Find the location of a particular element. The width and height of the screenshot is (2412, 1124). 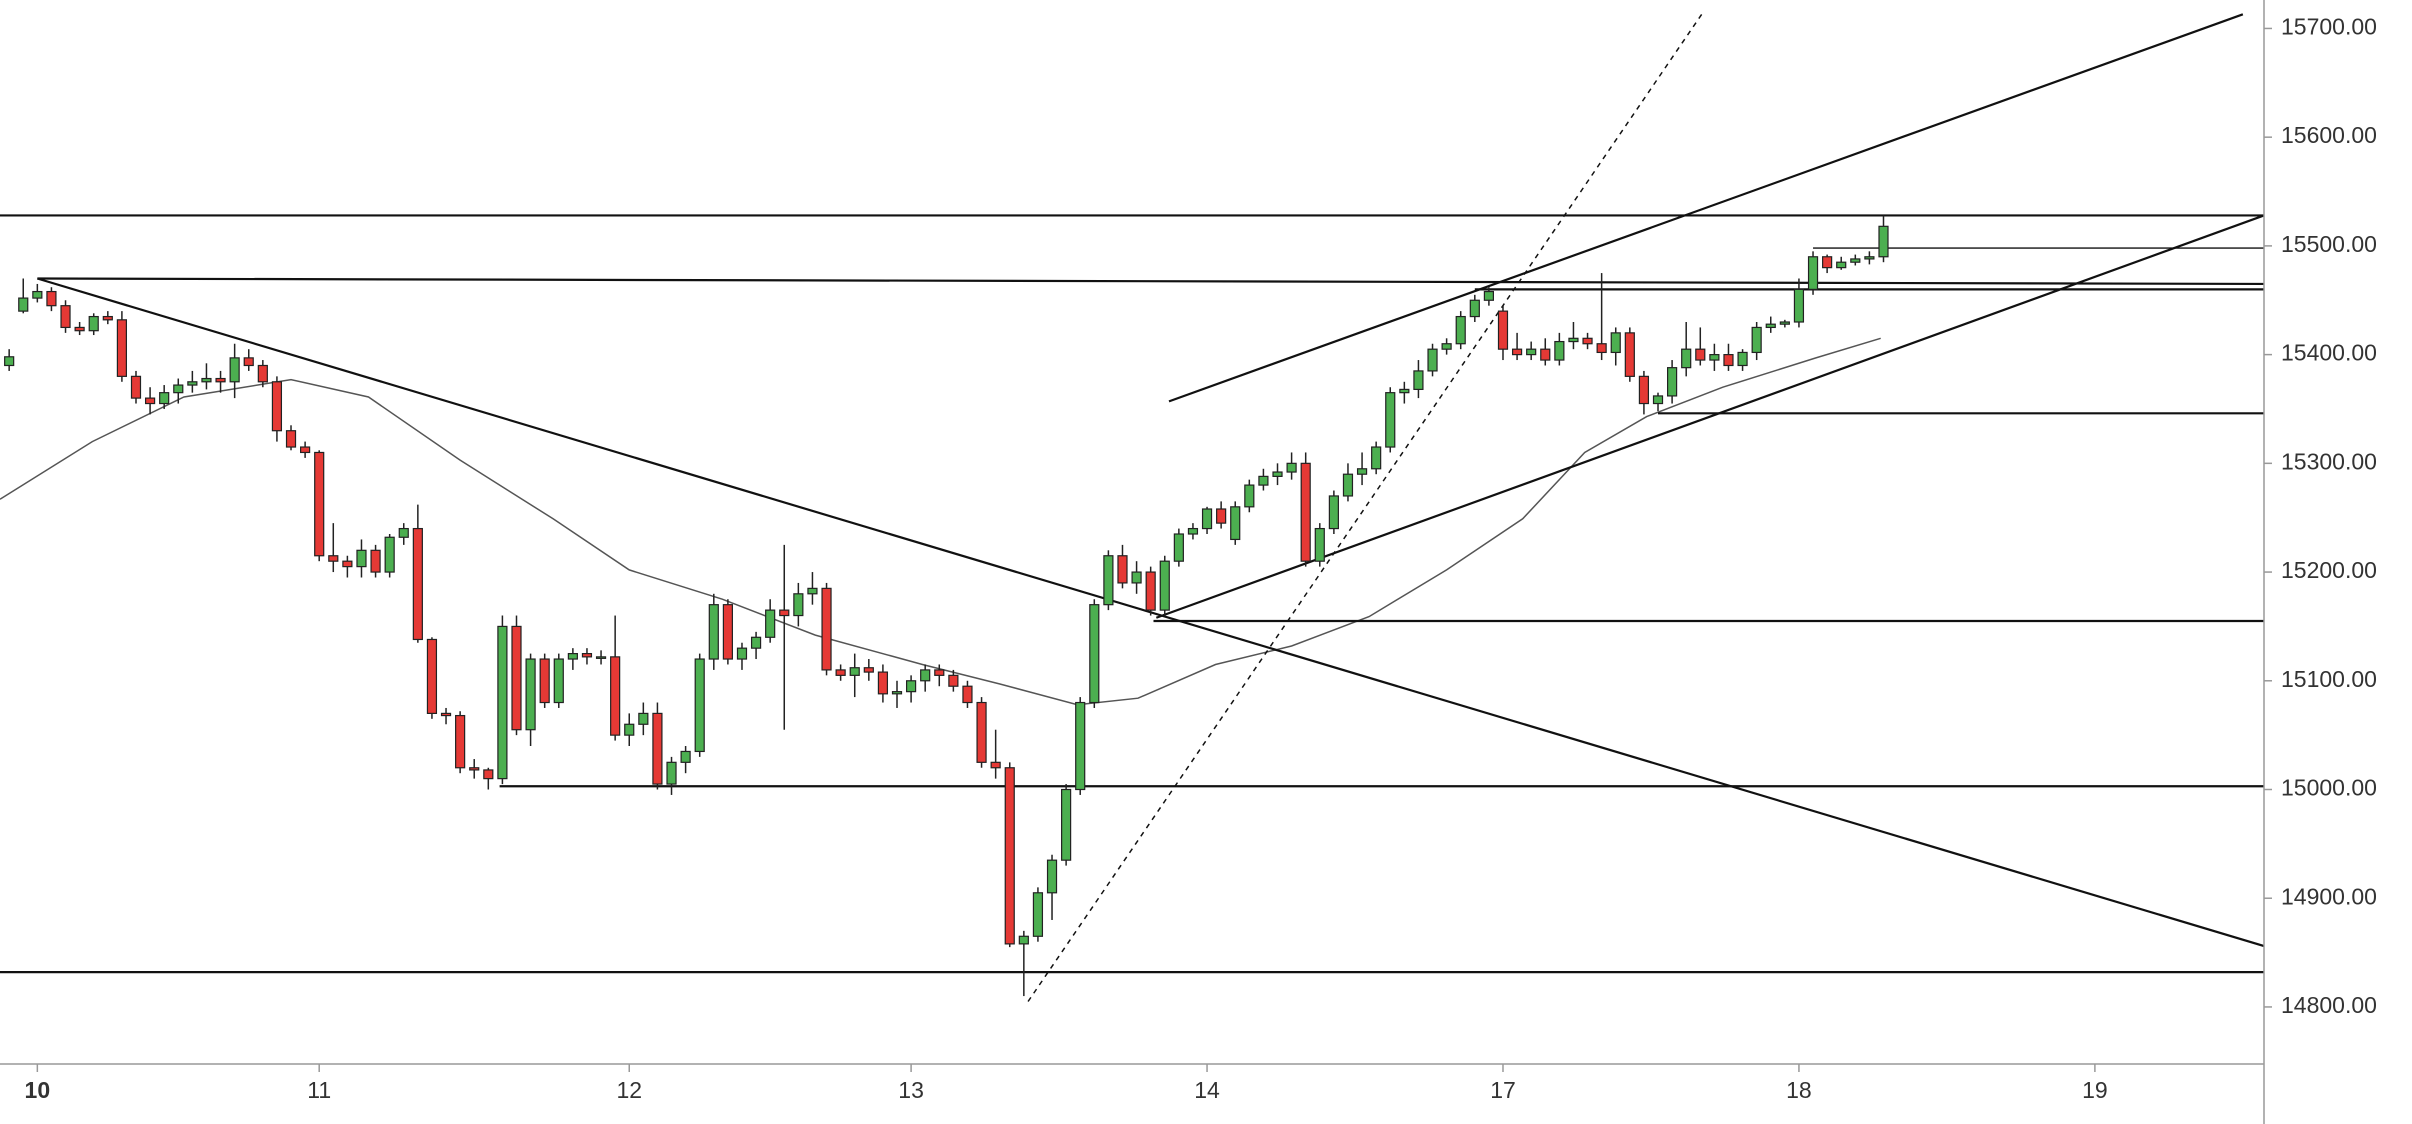

trend-line is located at coordinates (1150, 281).